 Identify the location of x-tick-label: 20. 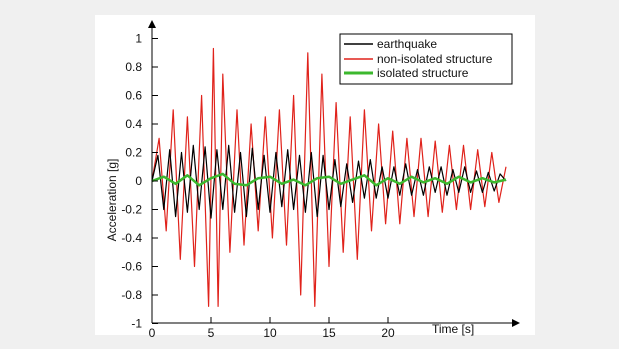
(388, 333).